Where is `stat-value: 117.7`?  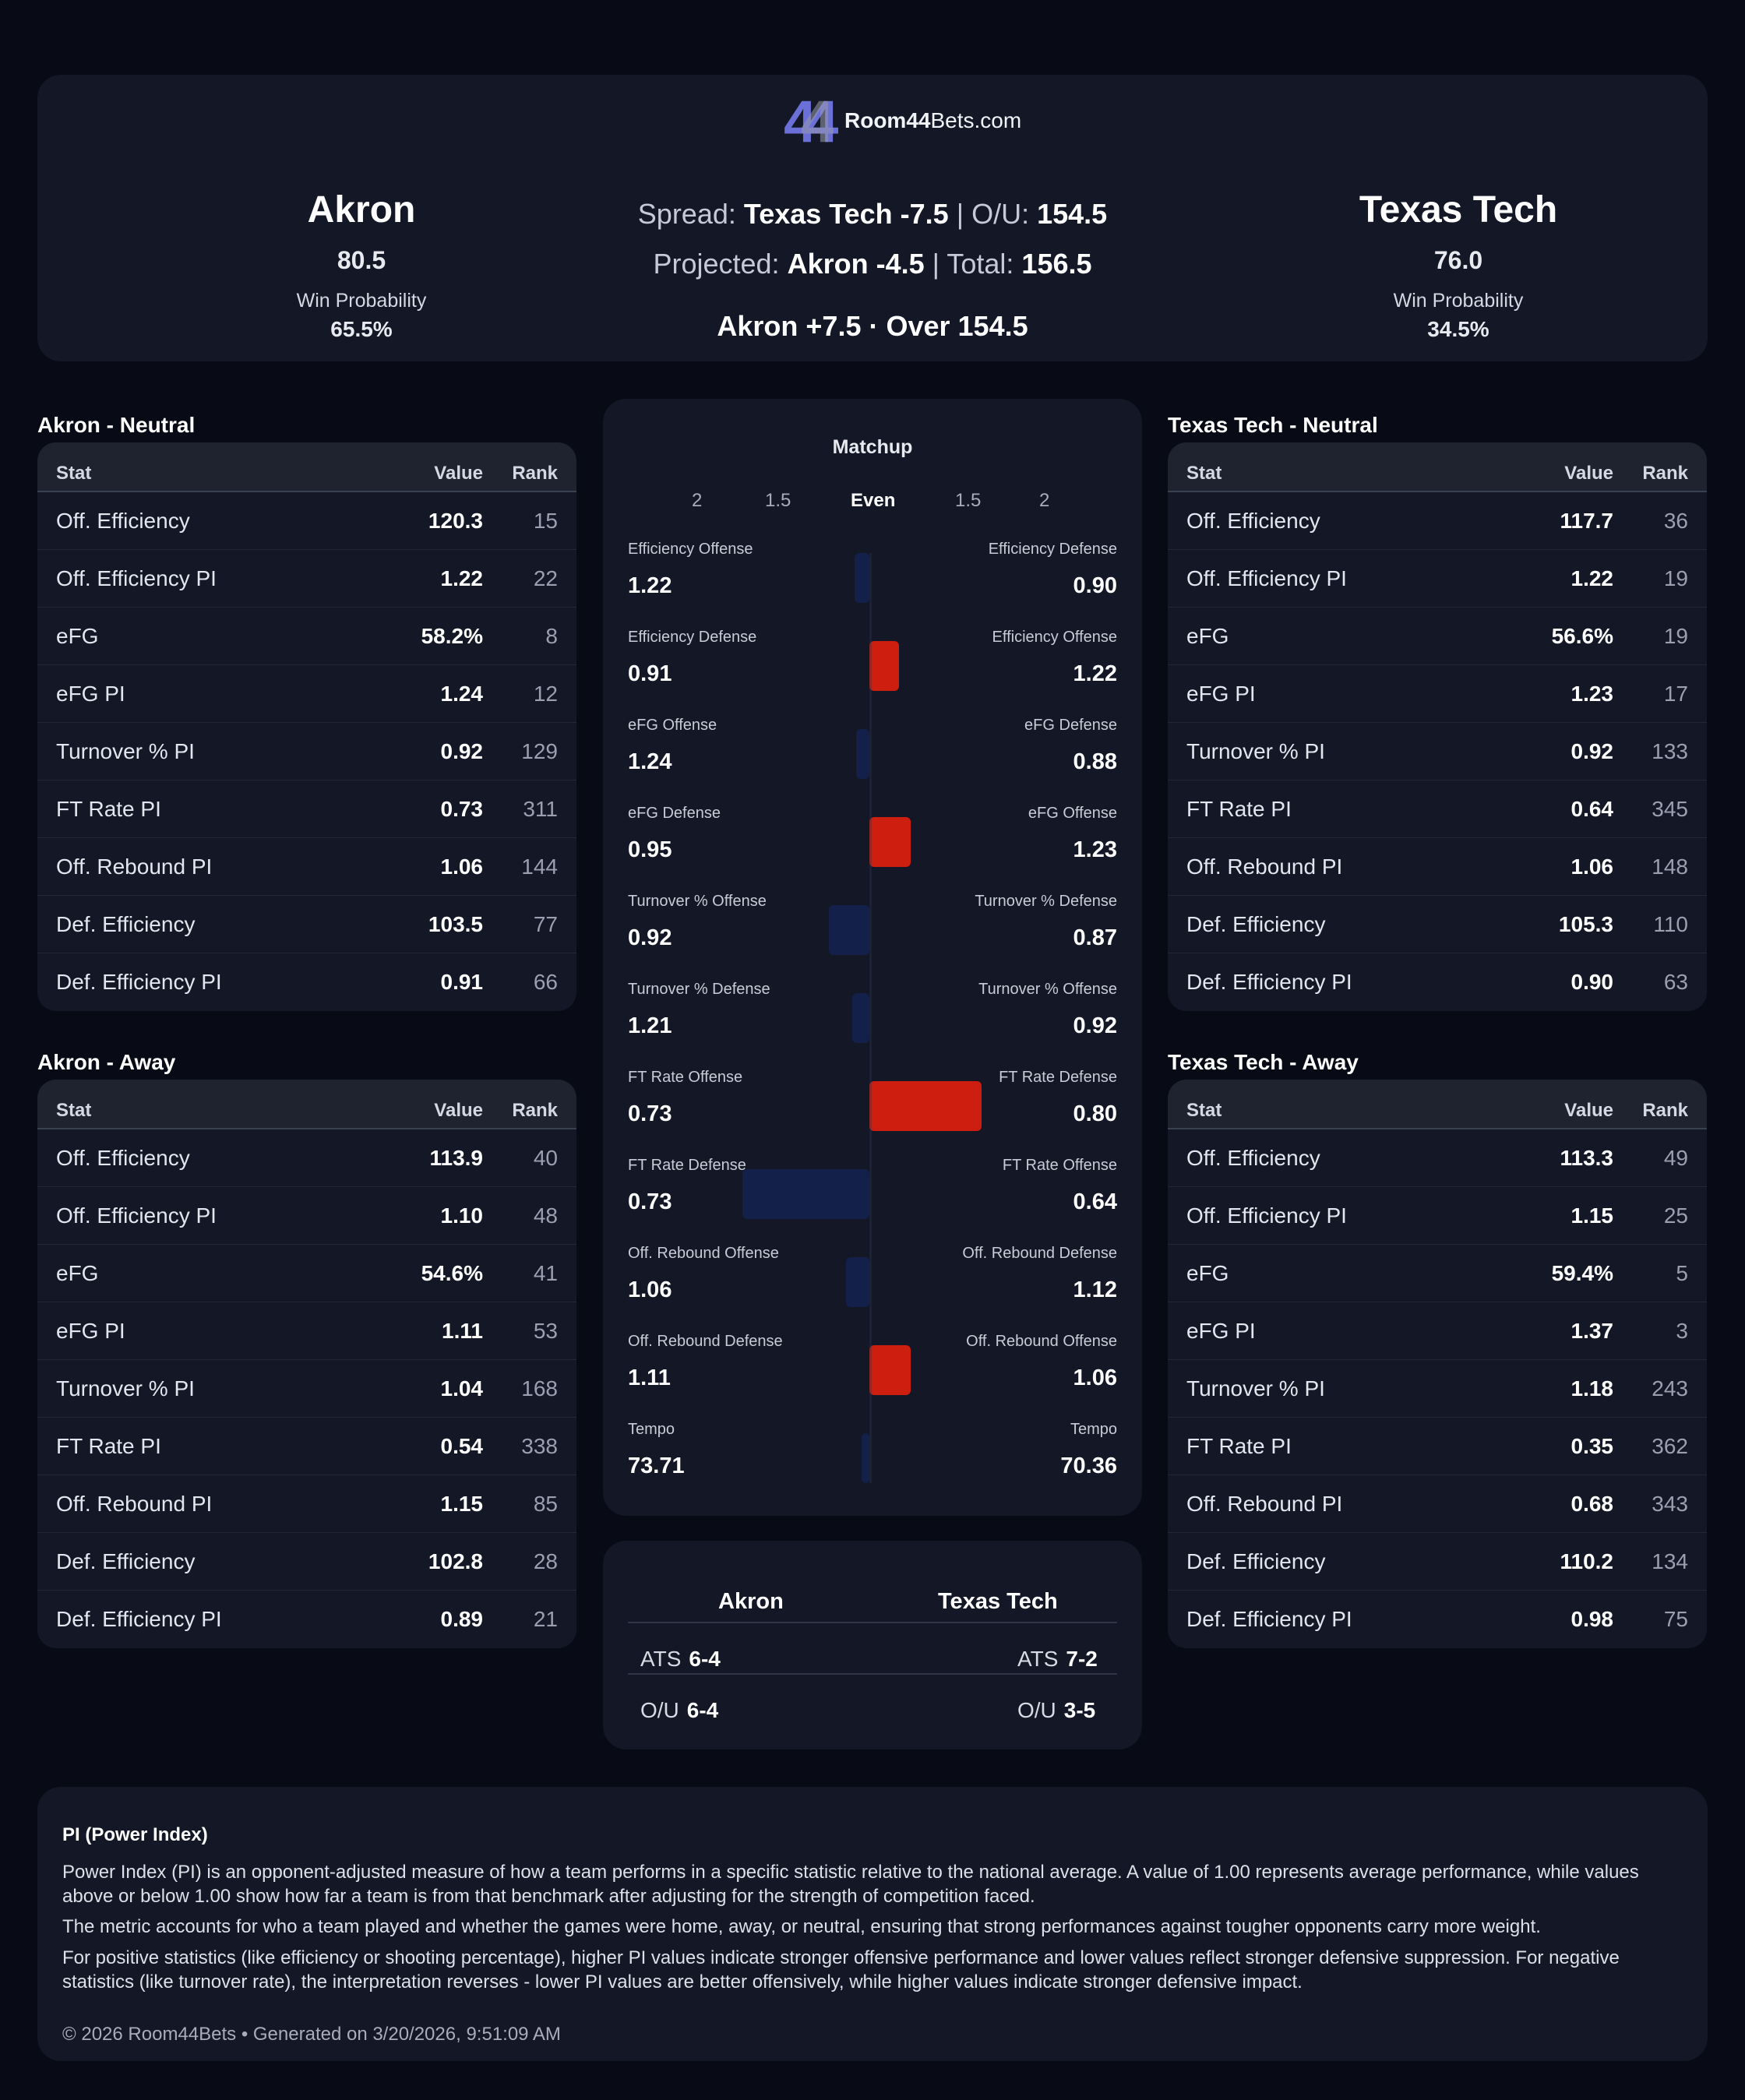 stat-value: 117.7 is located at coordinates (1586, 520).